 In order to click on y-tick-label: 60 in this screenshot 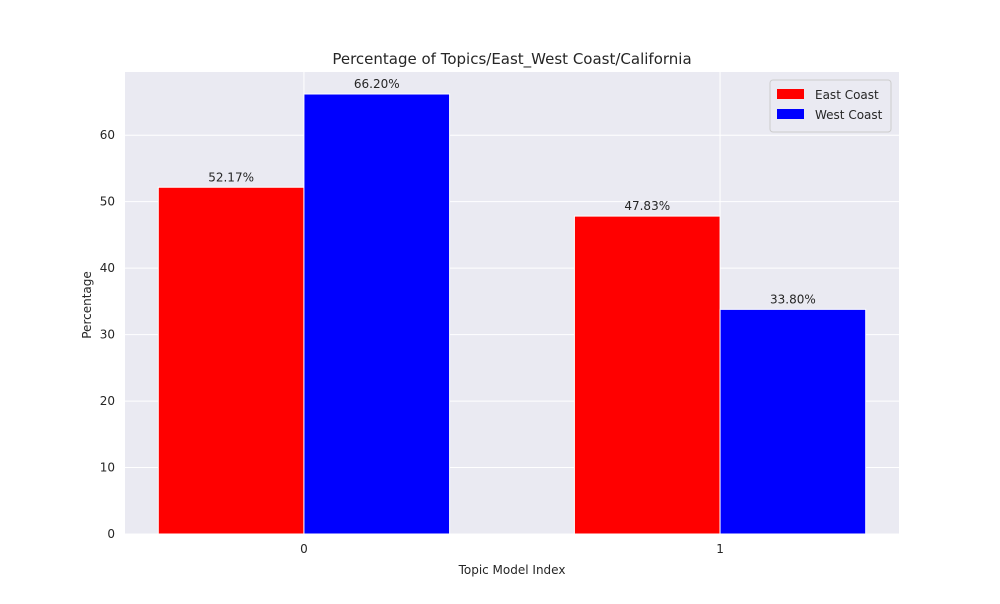, I will do `click(107, 135)`.